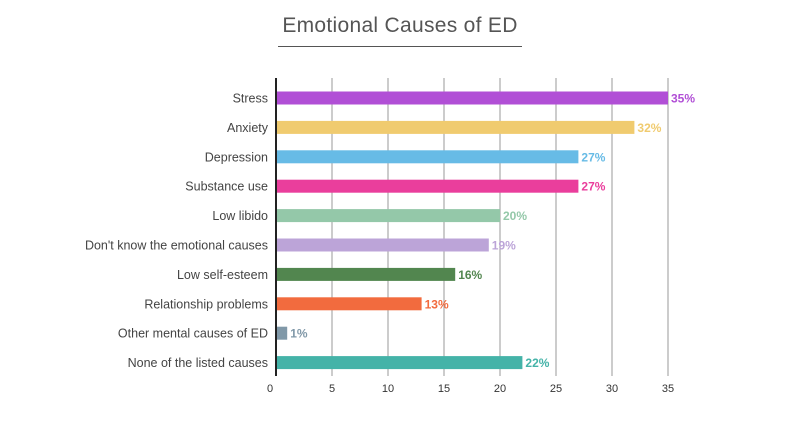  I want to click on x-tick-label: 0, so click(270, 389).